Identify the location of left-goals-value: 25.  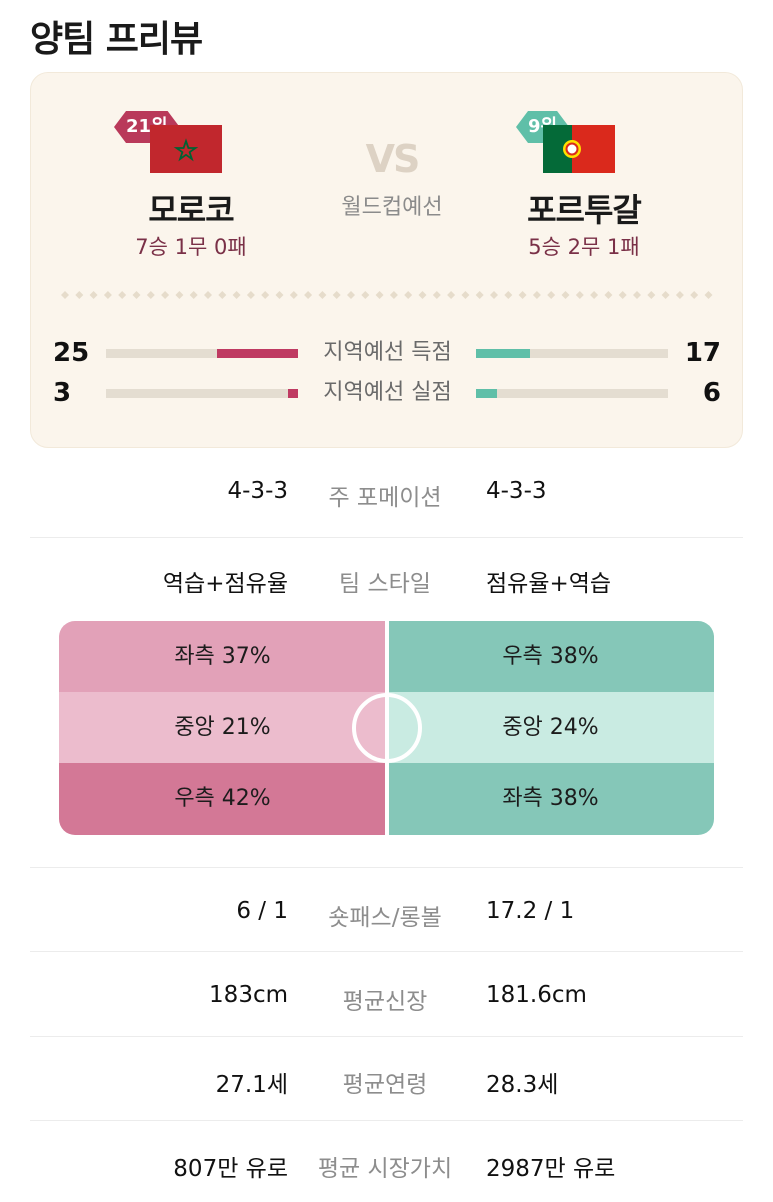
(71, 353).